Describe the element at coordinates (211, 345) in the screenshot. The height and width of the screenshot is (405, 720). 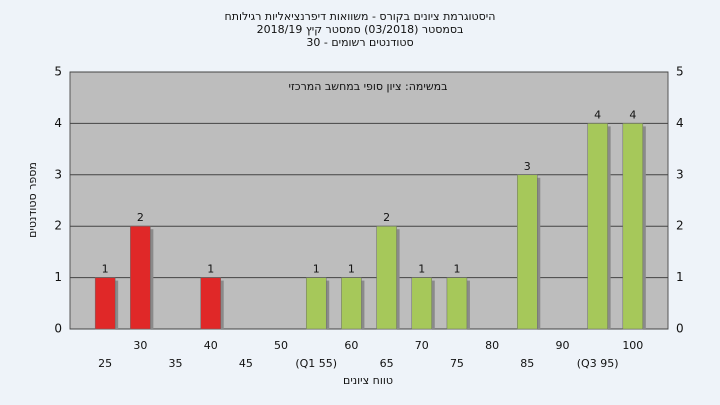
I see `x-tick-label: 40` at that location.